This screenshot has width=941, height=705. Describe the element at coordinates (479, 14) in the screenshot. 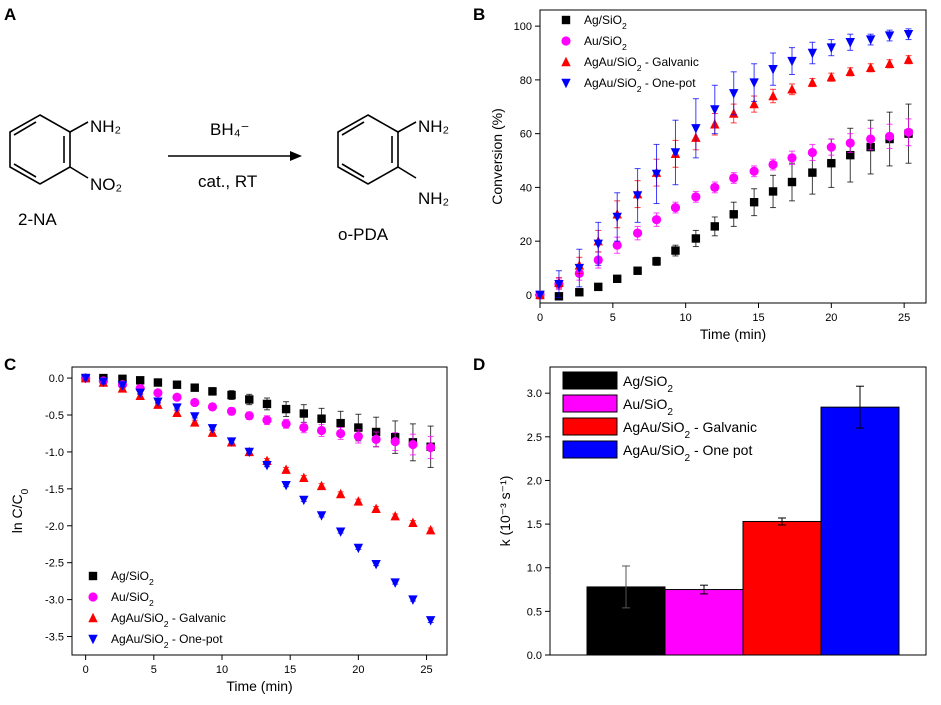

I see `panel-b-letter: B` at that location.